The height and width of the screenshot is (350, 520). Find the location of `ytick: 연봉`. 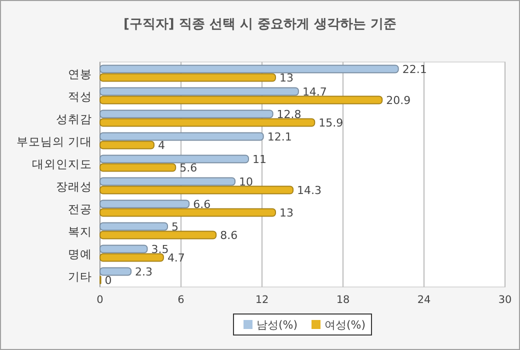

ytick: 연봉 is located at coordinates (80, 73).